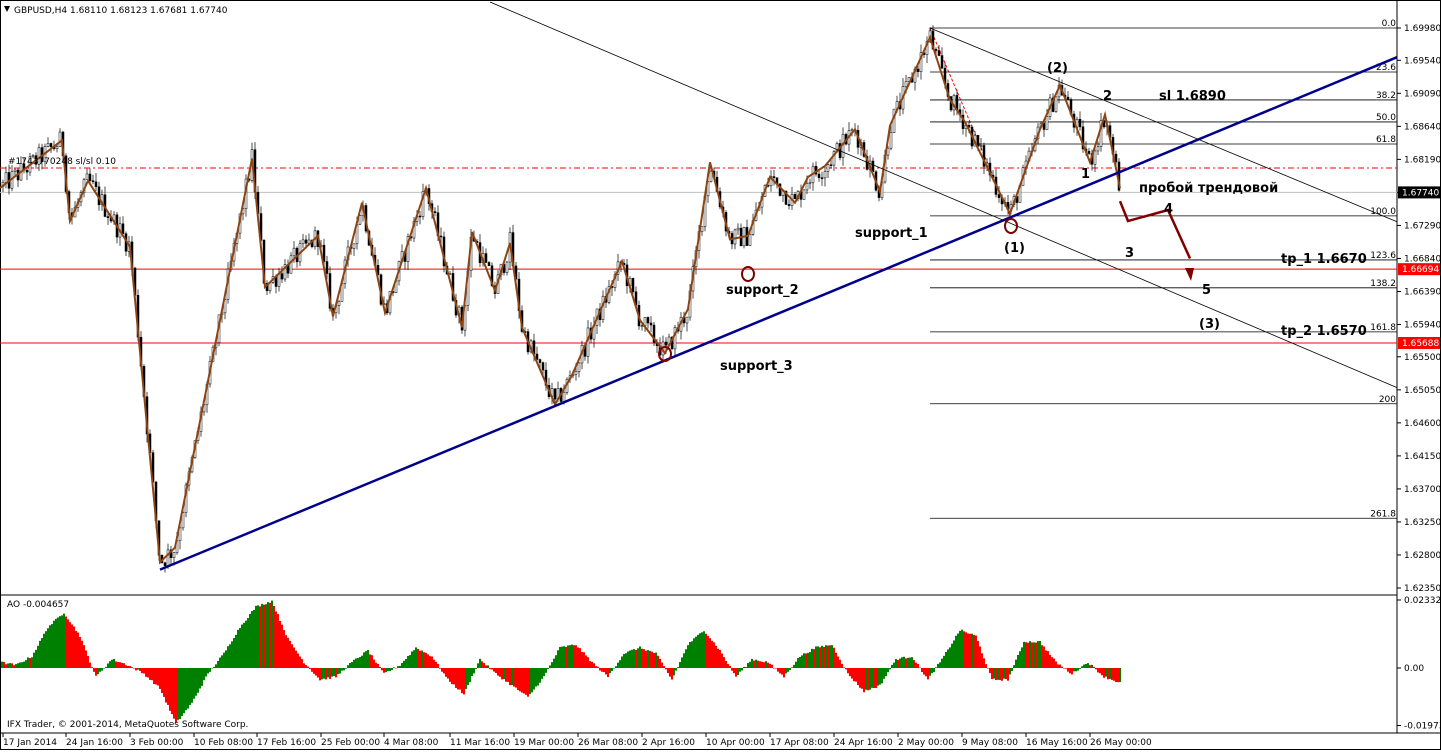  What do you see at coordinates (1085, 174) in the screenshot?
I see `label-wave-1: 1` at bounding box center [1085, 174].